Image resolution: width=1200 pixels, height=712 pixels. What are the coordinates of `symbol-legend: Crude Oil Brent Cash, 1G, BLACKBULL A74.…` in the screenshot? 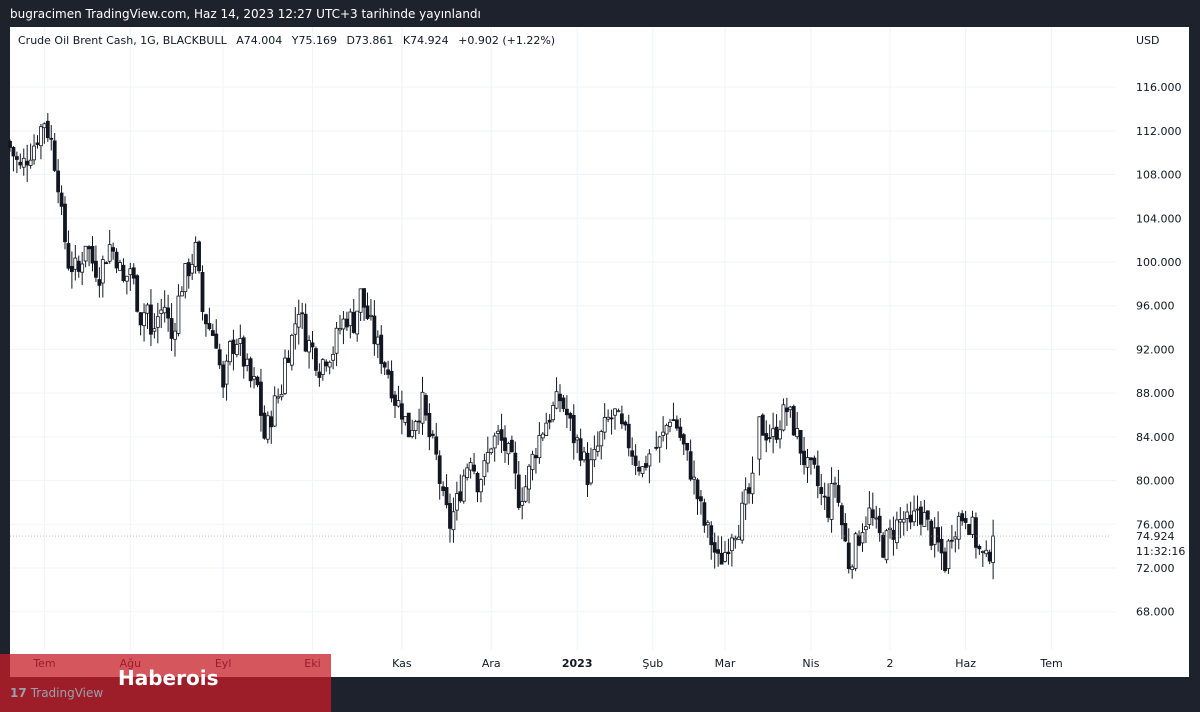 It's located at (289, 40).